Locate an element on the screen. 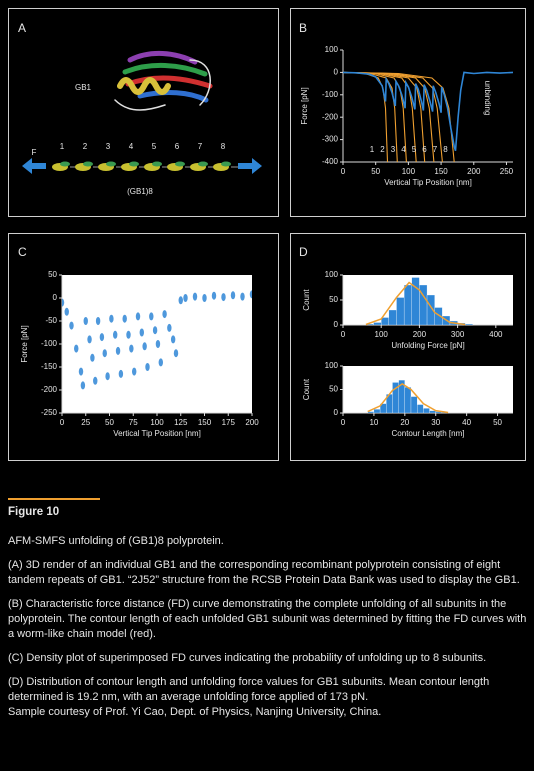  y-tick-label: -250 is located at coordinates (49, 412).